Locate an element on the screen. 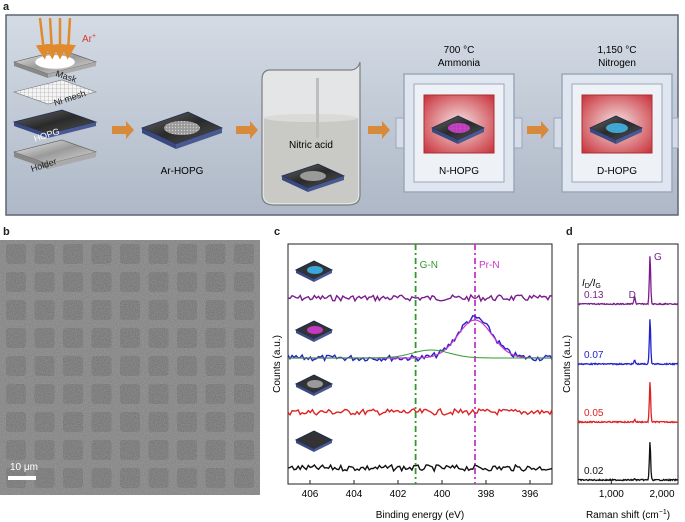  xps-series-ar-hopg is located at coordinates (420, 412).